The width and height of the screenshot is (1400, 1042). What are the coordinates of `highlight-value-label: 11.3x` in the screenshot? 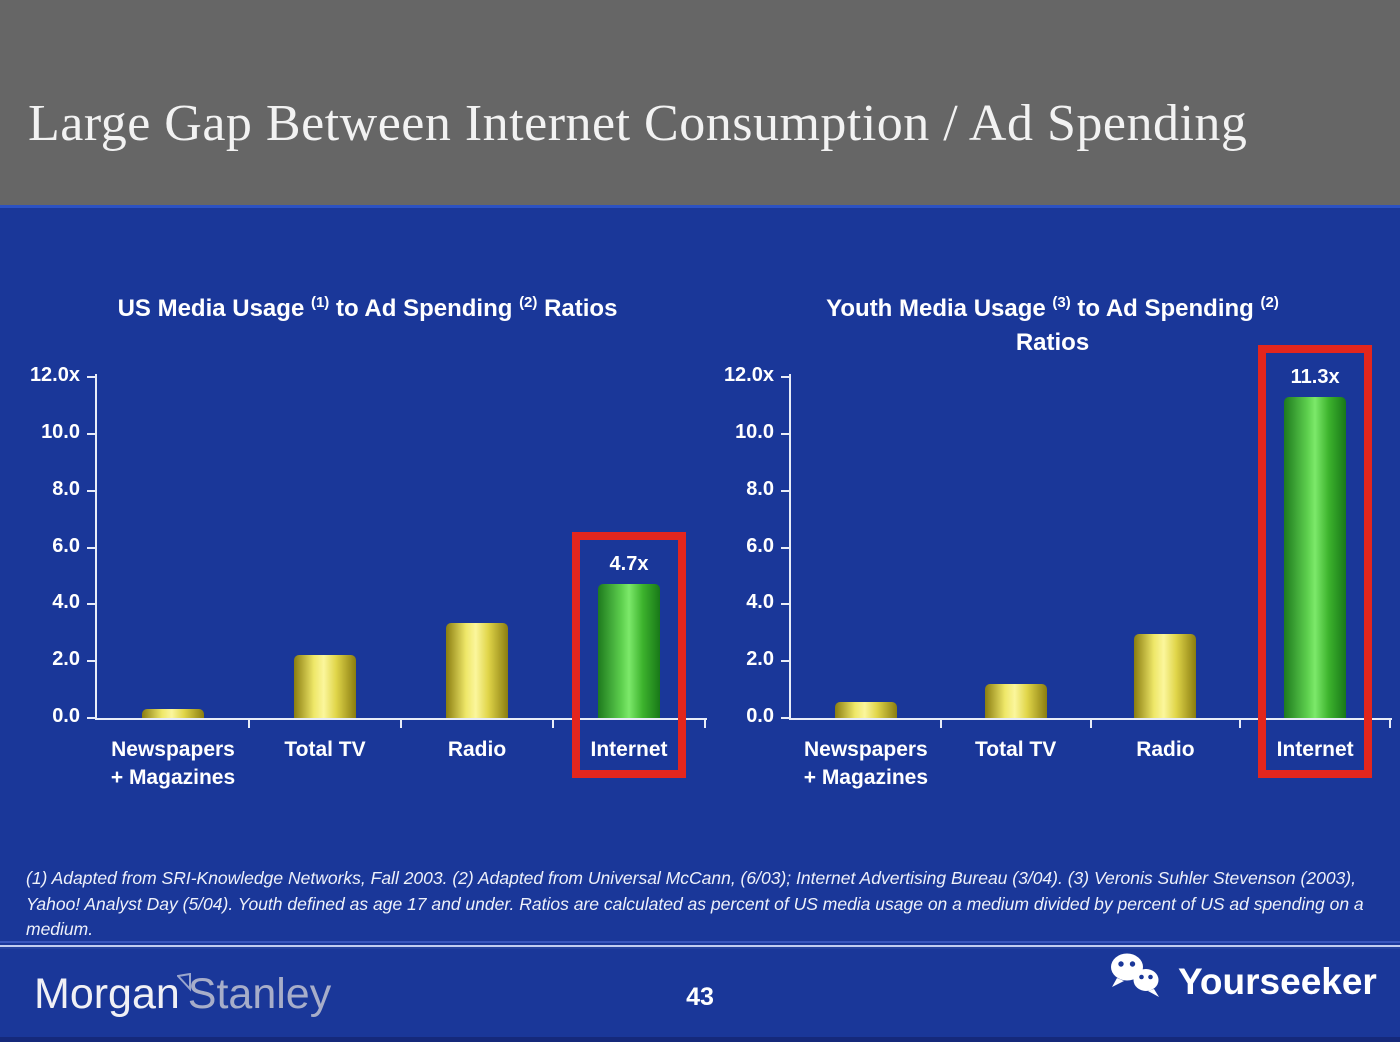 It's located at (1315, 376).